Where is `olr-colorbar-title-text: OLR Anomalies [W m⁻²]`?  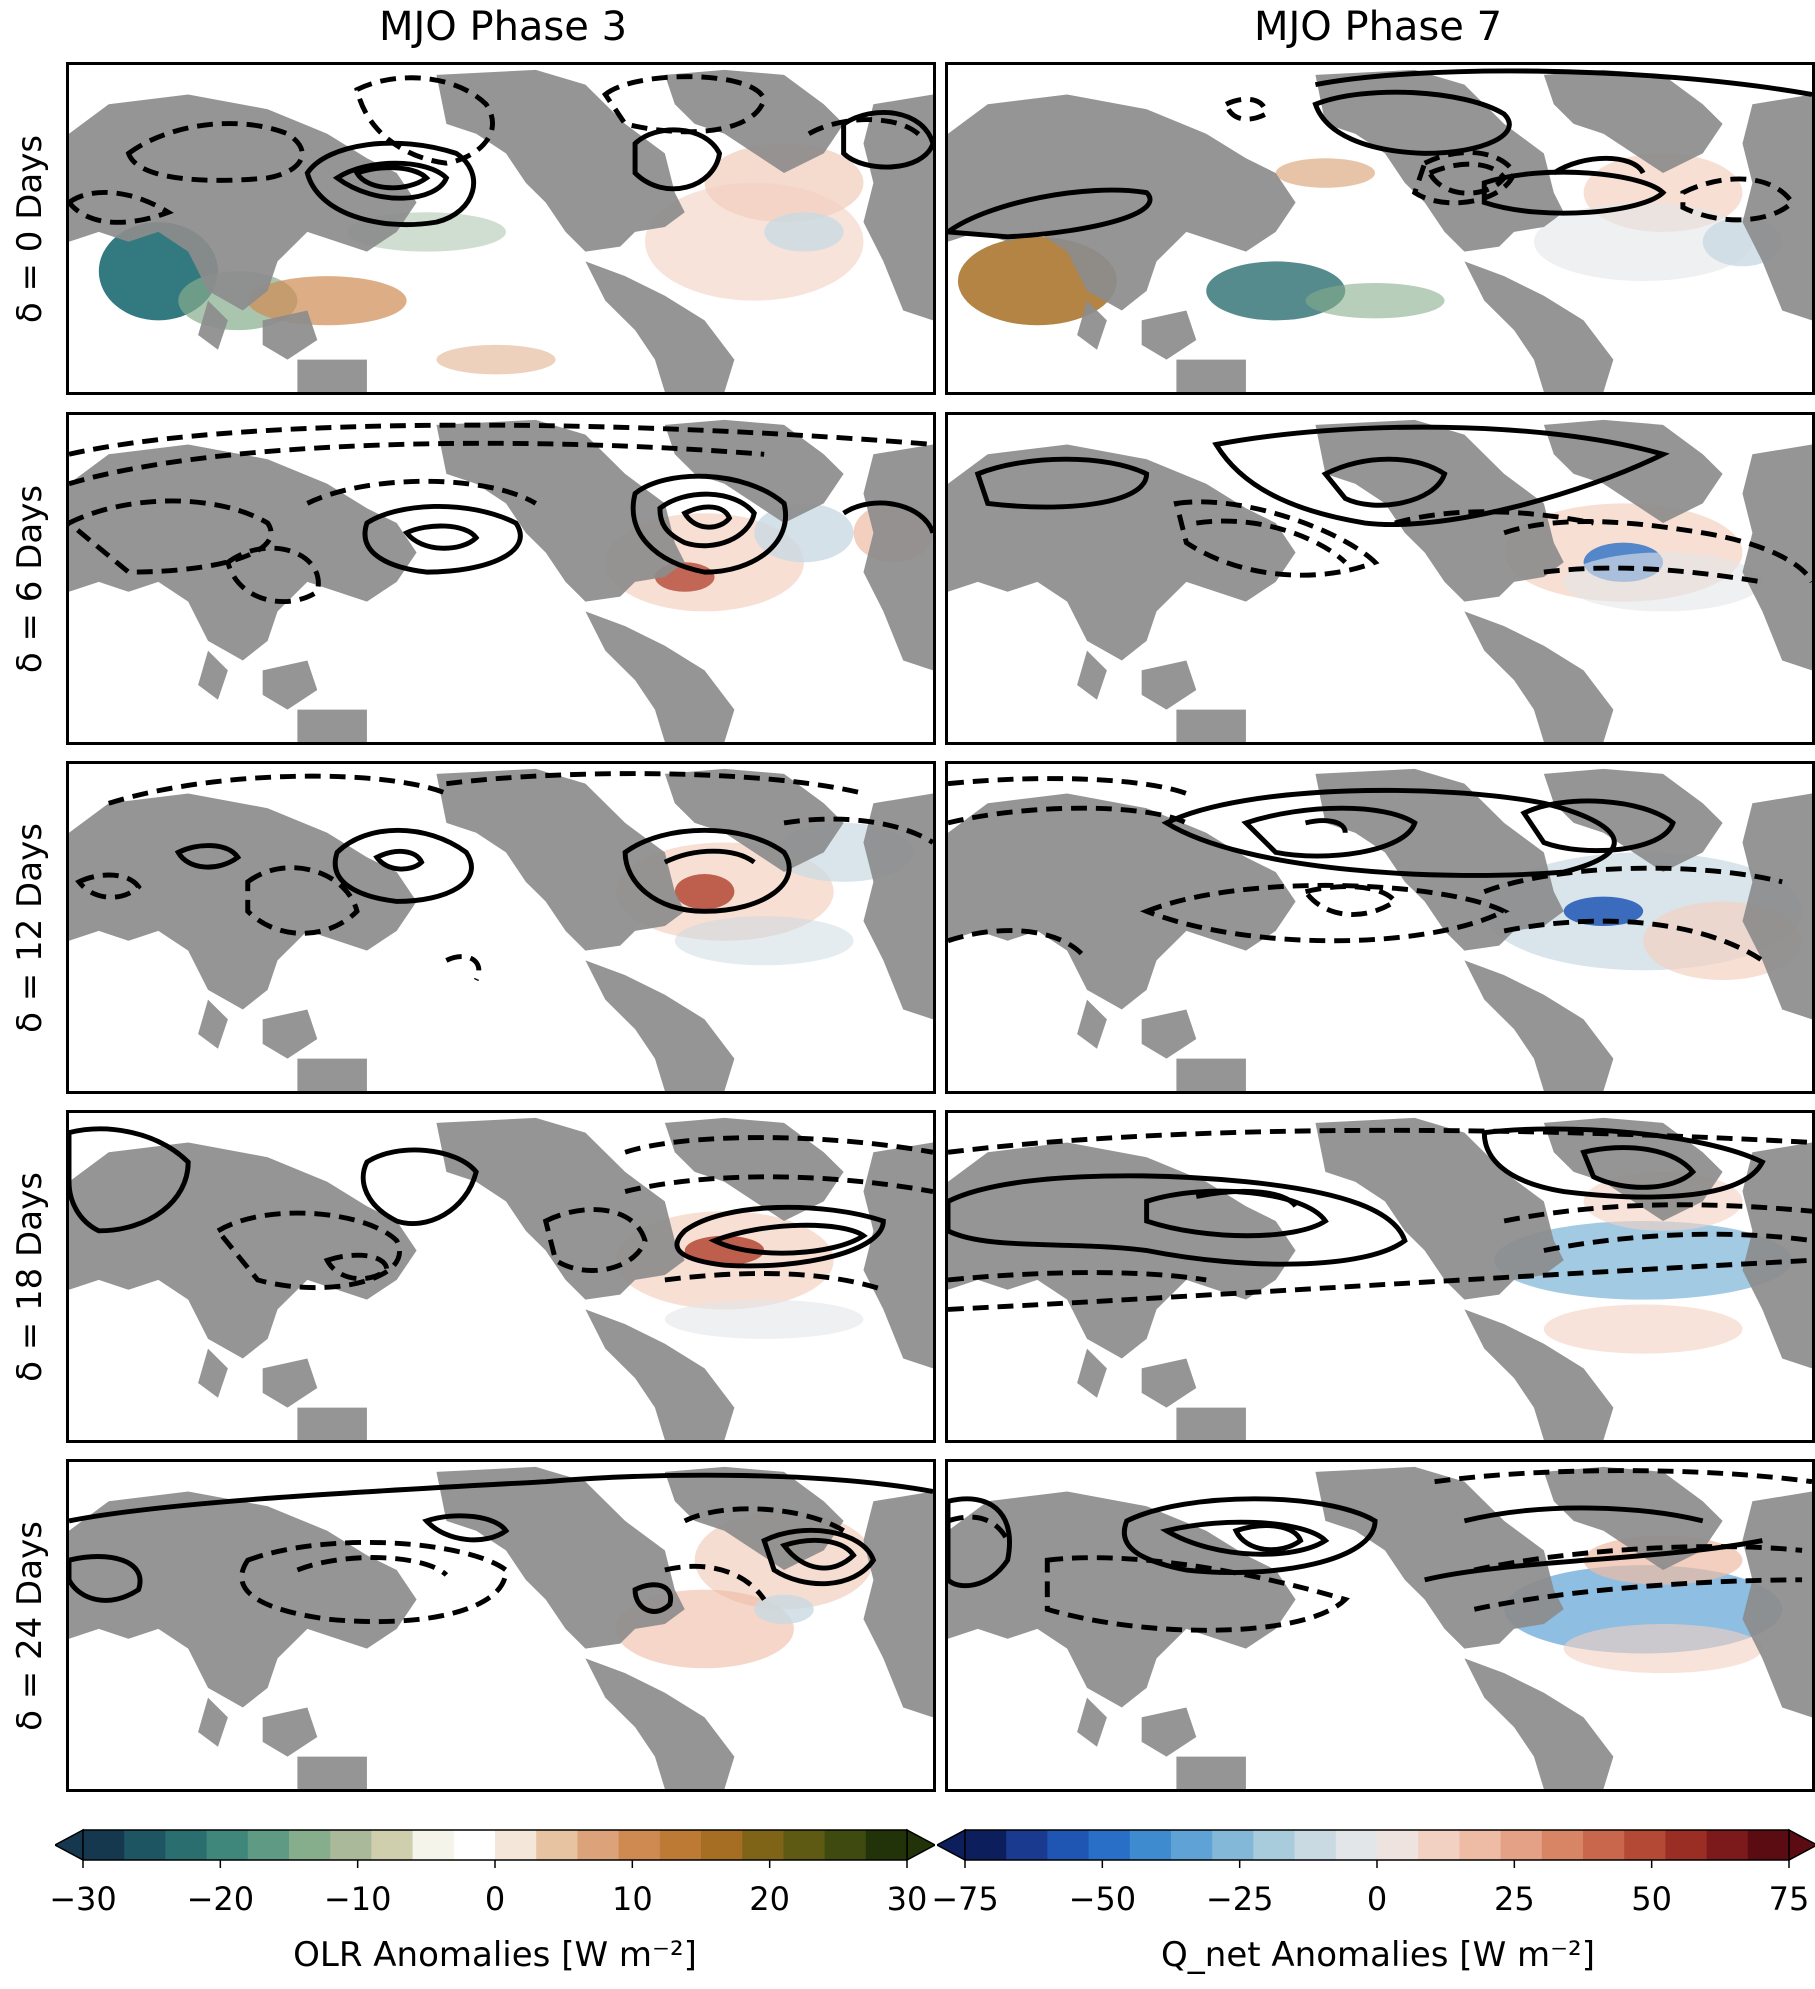 olr-colorbar-title-text: OLR Anomalies [W m⁻²] is located at coordinates (495, 1955).